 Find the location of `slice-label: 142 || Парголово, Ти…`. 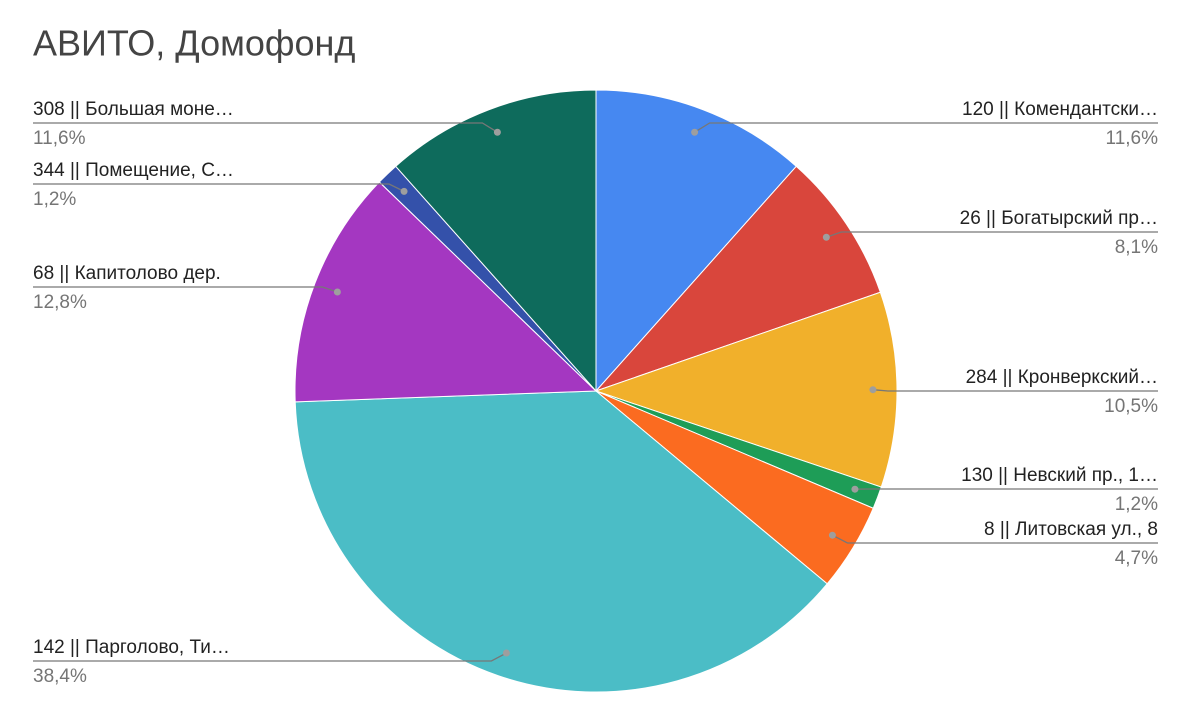

slice-label: 142 || Парголово, Ти… is located at coordinates (131, 647).